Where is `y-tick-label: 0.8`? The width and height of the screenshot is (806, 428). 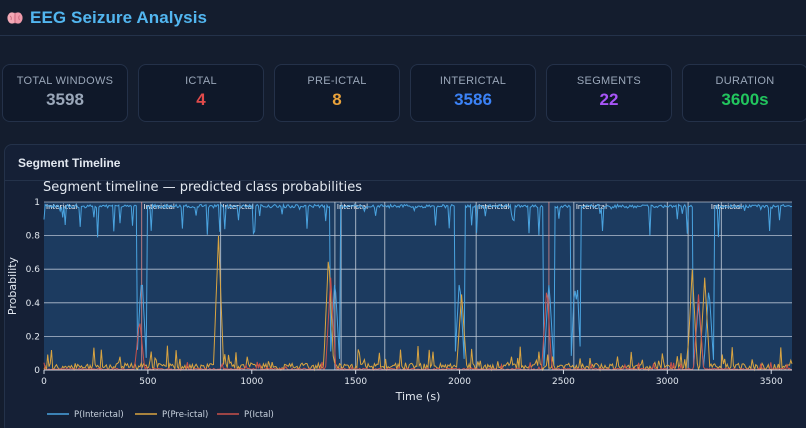 y-tick-label: 0.8 is located at coordinates (33, 237).